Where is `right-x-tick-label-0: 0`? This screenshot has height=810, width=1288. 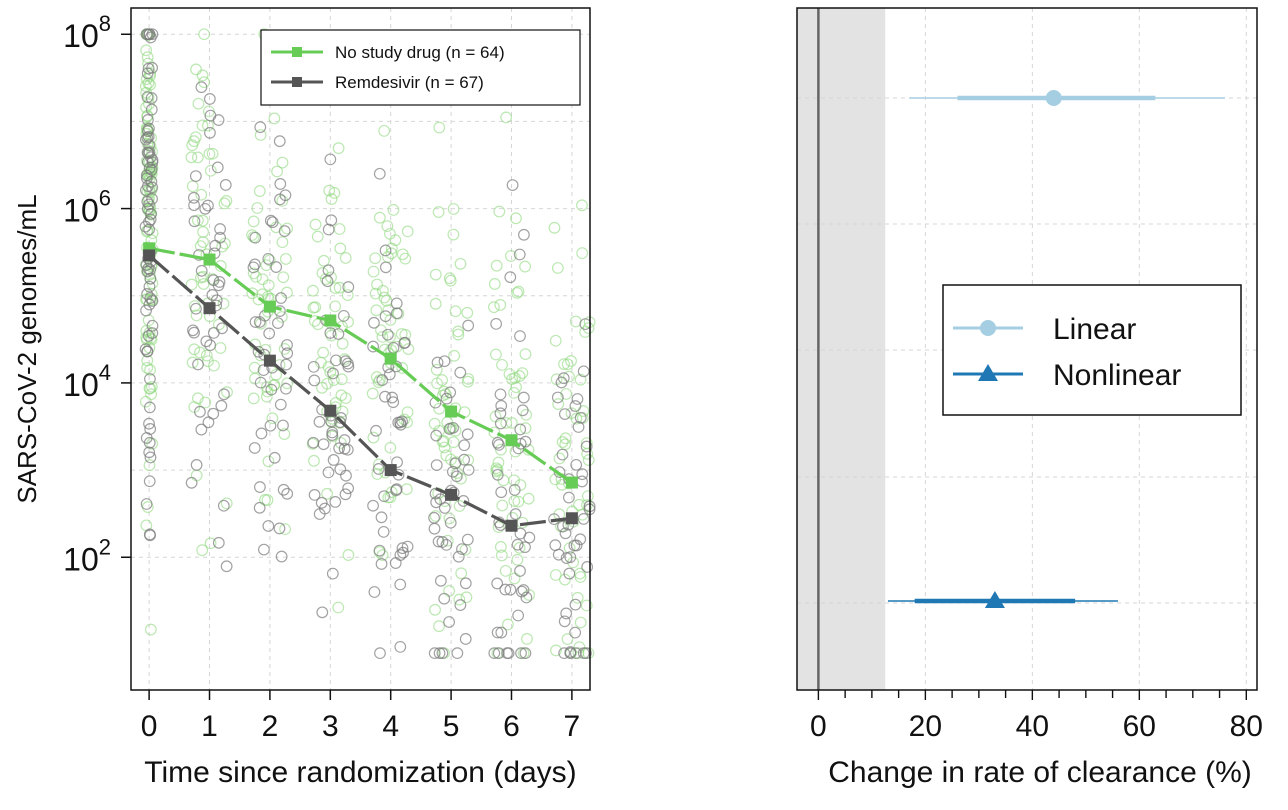
right-x-tick-label-0: 0 is located at coordinates (818, 726).